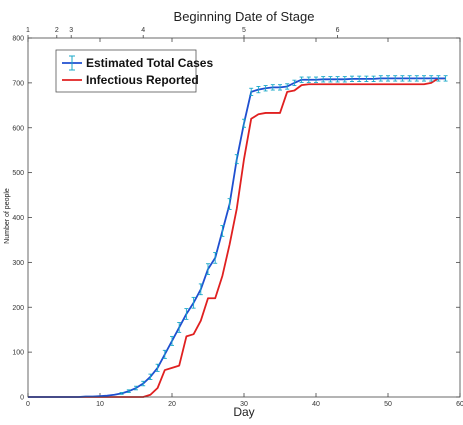 The width and height of the screenshot is (463, 425). I want to click on legend-label-infectious-reported: Infectious Reported, so click(142, 80).